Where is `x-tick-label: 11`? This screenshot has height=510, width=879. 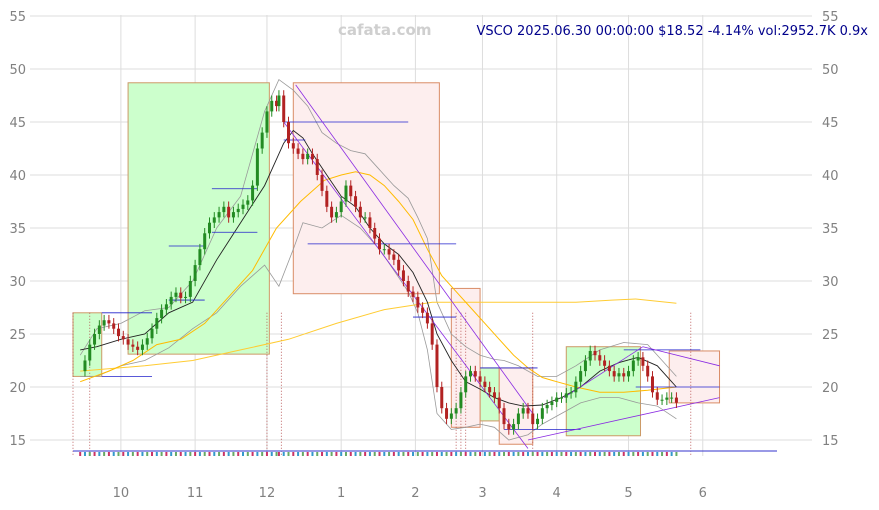 x-tick-label: 11 is located at coordinates (195, 493).